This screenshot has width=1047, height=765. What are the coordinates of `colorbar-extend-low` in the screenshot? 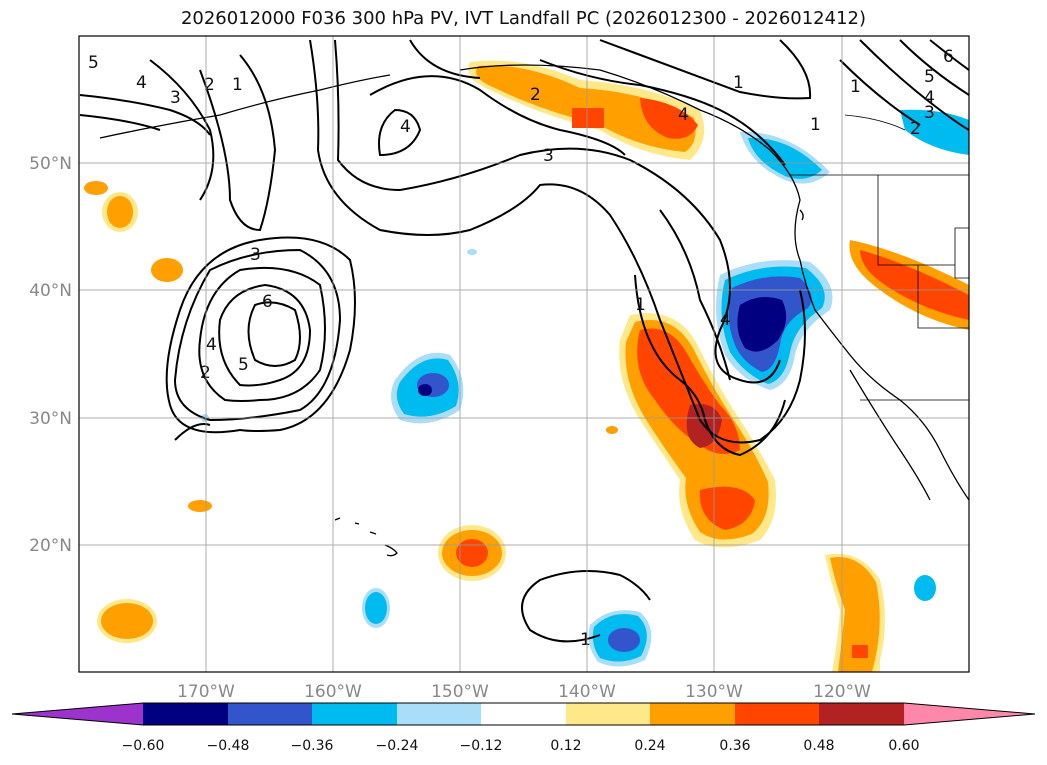 It's located at (77, 714).